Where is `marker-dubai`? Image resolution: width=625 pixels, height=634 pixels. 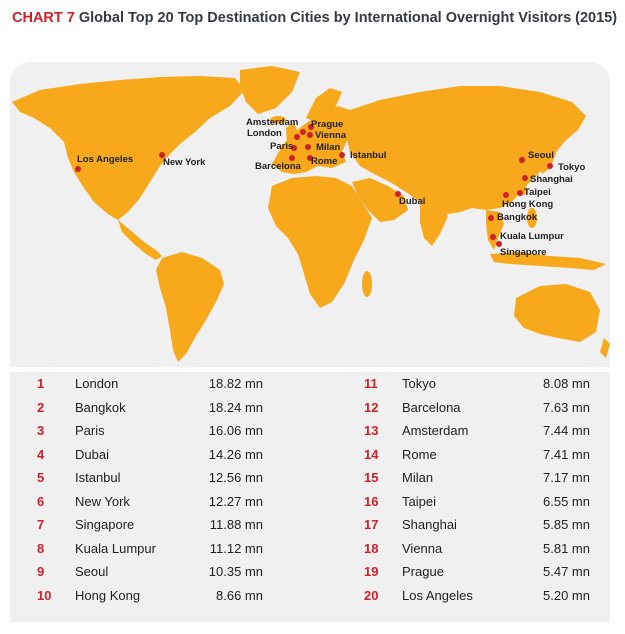 marker-dubai is located at coordinates (398, 194).